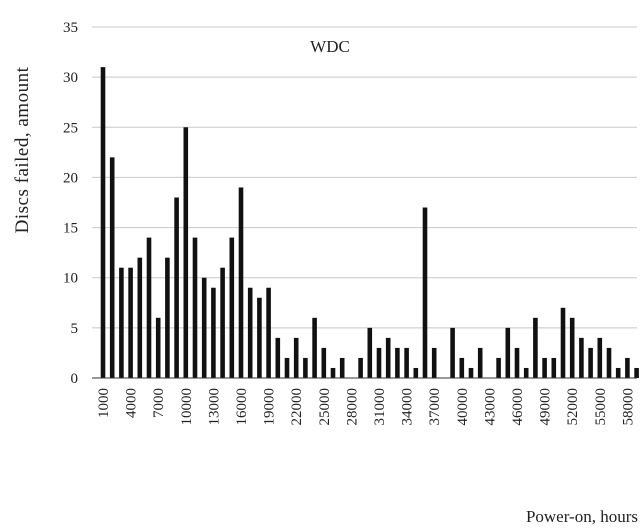  What do you see at coordinates (330, 46) in the screenshot?
I see `chart-title: WDC` at bounding box center [330, 46].